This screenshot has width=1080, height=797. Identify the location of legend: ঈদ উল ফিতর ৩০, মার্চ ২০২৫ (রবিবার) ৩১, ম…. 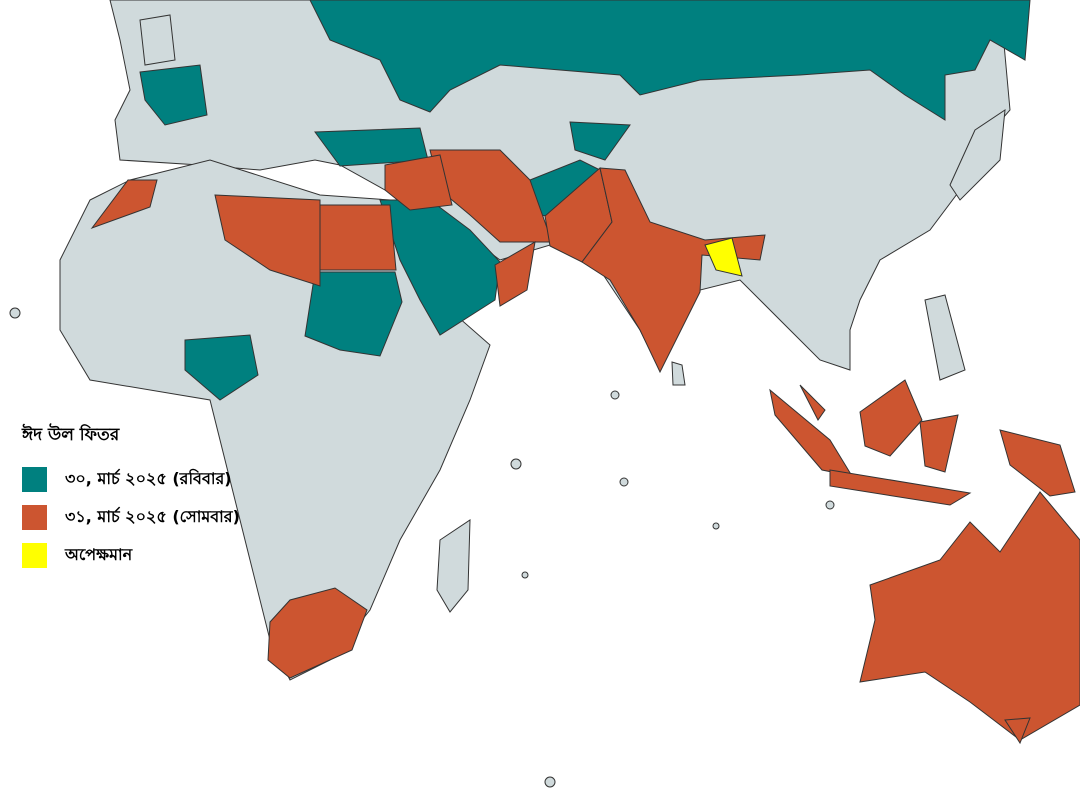
(131, 498).